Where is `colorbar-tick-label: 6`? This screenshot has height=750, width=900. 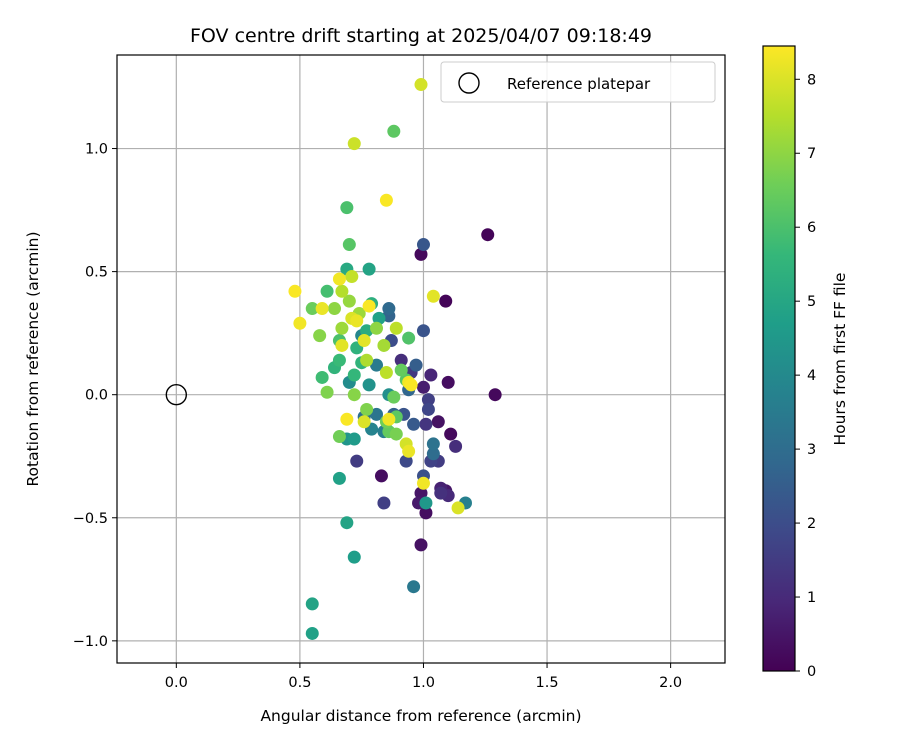
colorbar-tick-label: 6 is located at coordinates (811, 228).